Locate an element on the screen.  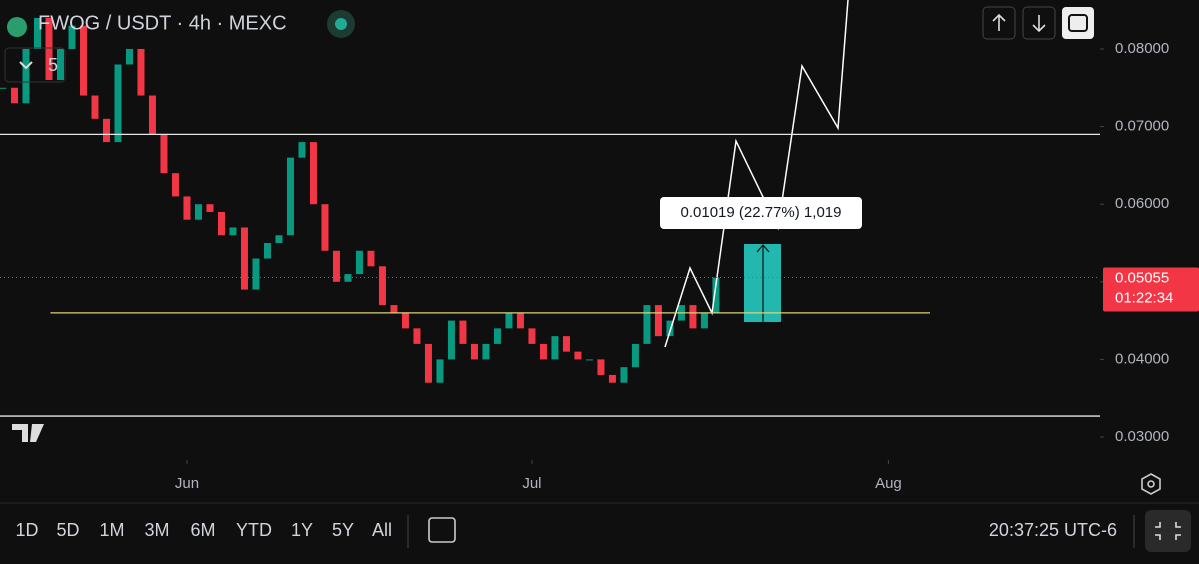
up-icon is located at coordinates (999, 22).